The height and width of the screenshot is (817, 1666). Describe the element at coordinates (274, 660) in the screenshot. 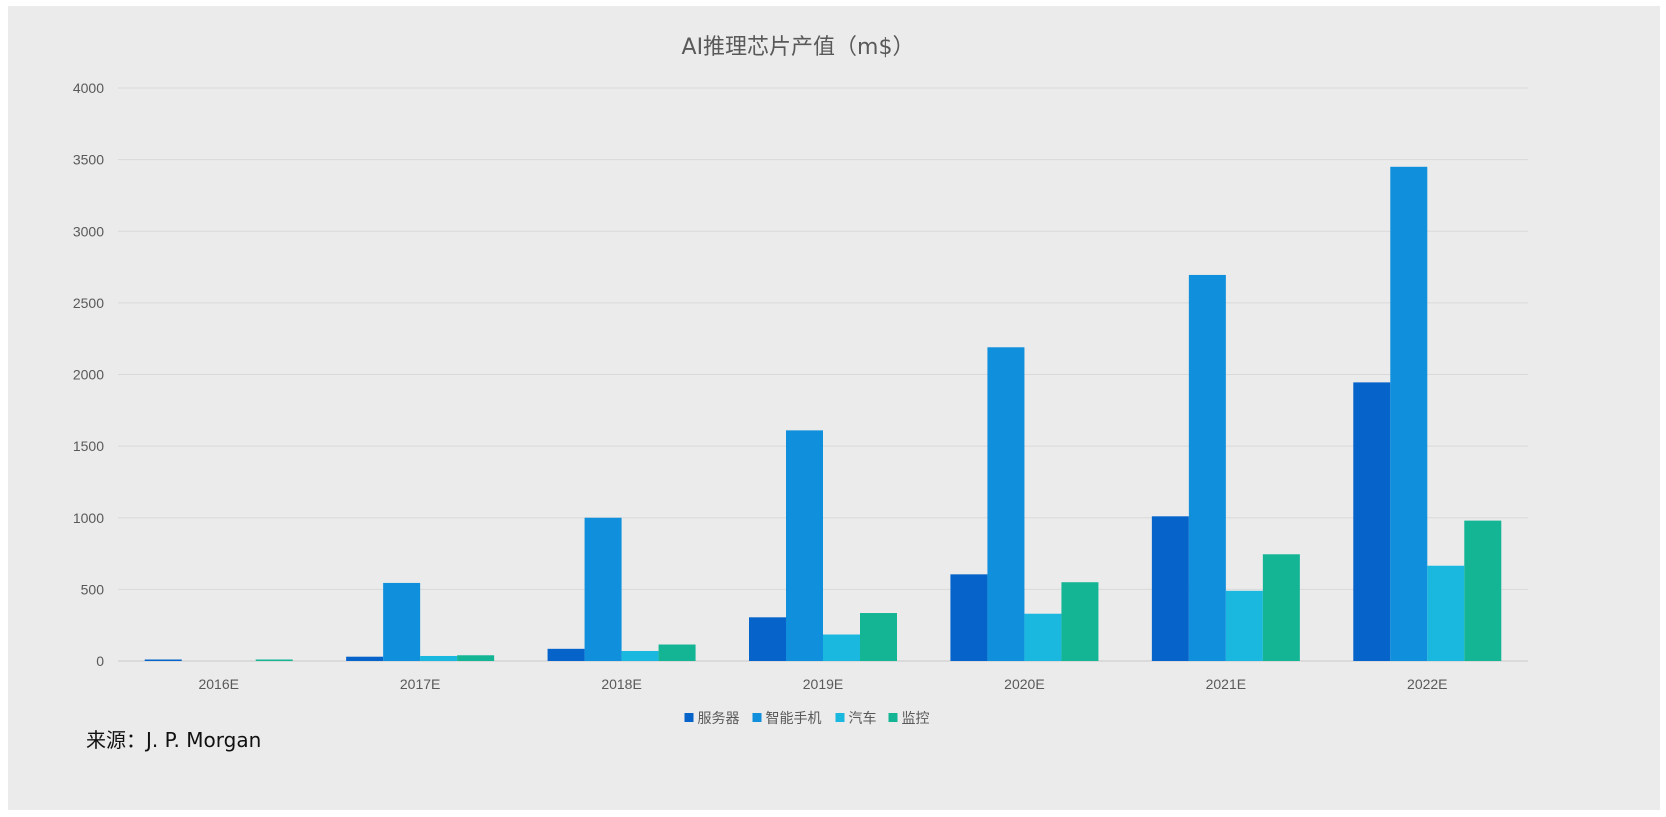

I see `bar-4-2016E` at that location.